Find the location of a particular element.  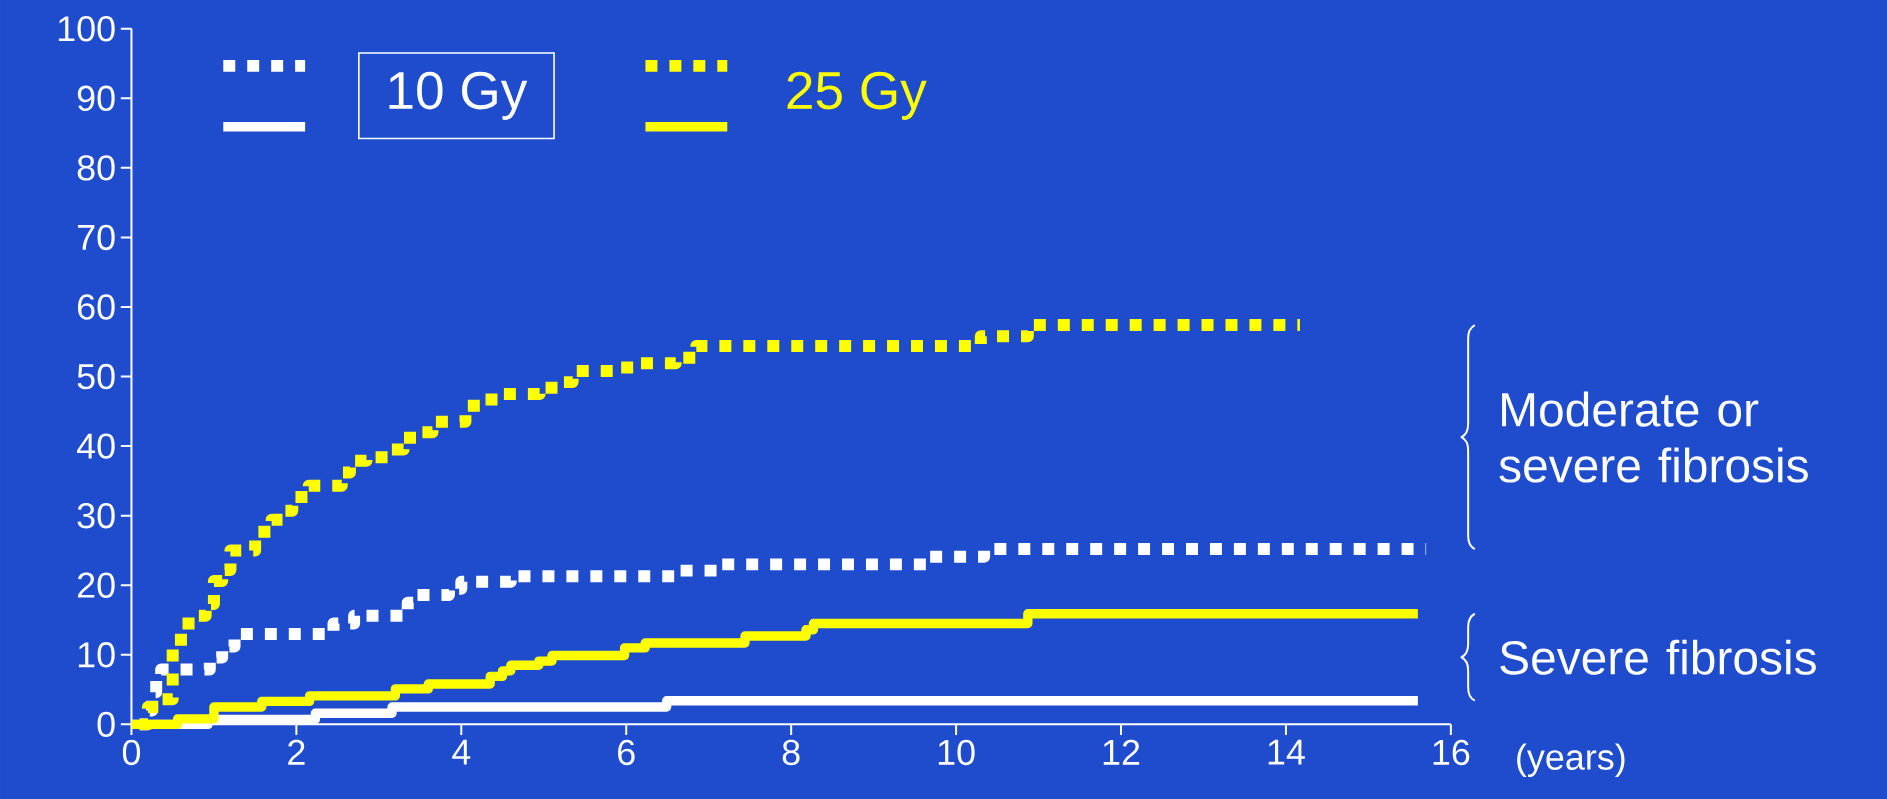

x-axis-title: (years) is located at coordinates (1571, 760).